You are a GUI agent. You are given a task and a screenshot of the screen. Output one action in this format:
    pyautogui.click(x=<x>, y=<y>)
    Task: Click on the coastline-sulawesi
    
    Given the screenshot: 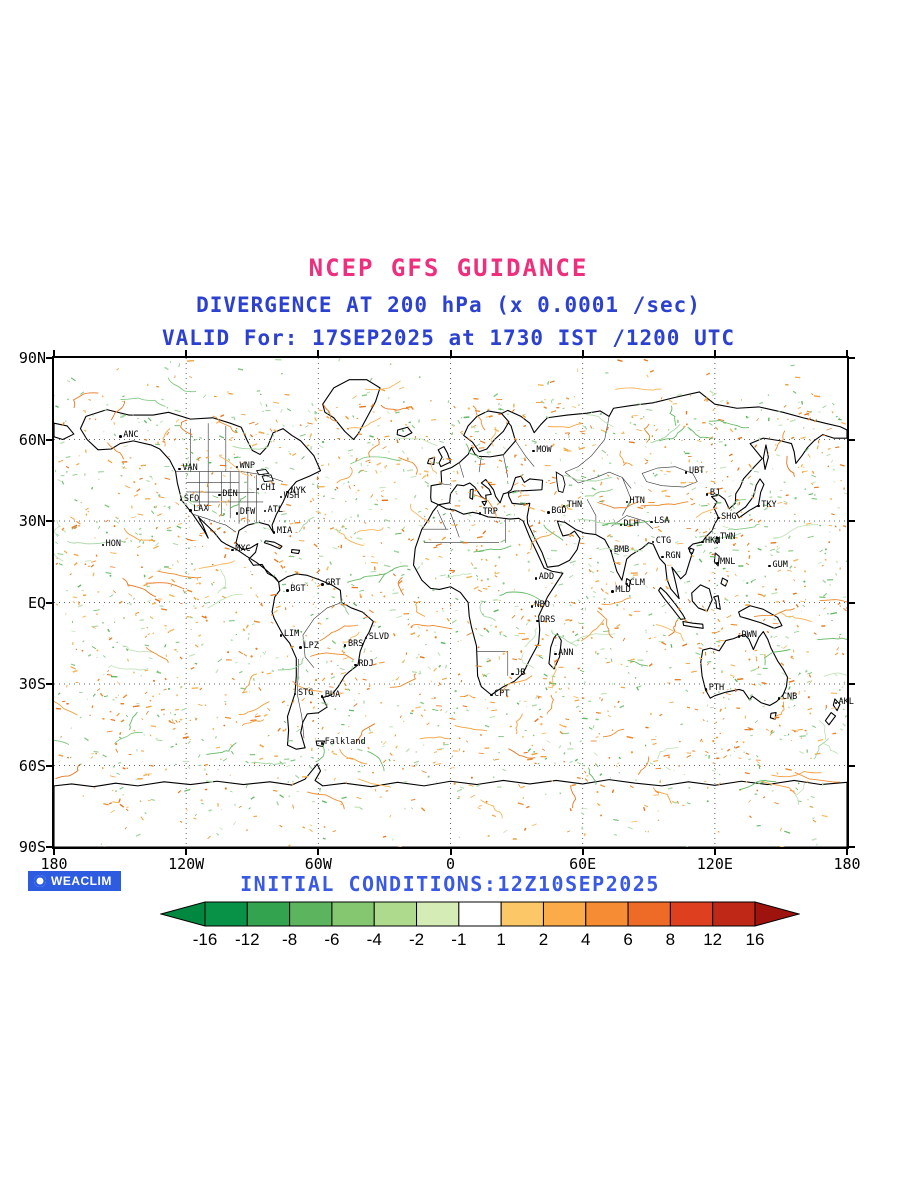 What is the action you would take?
    pyautogui.click(x=717, y=603)
    